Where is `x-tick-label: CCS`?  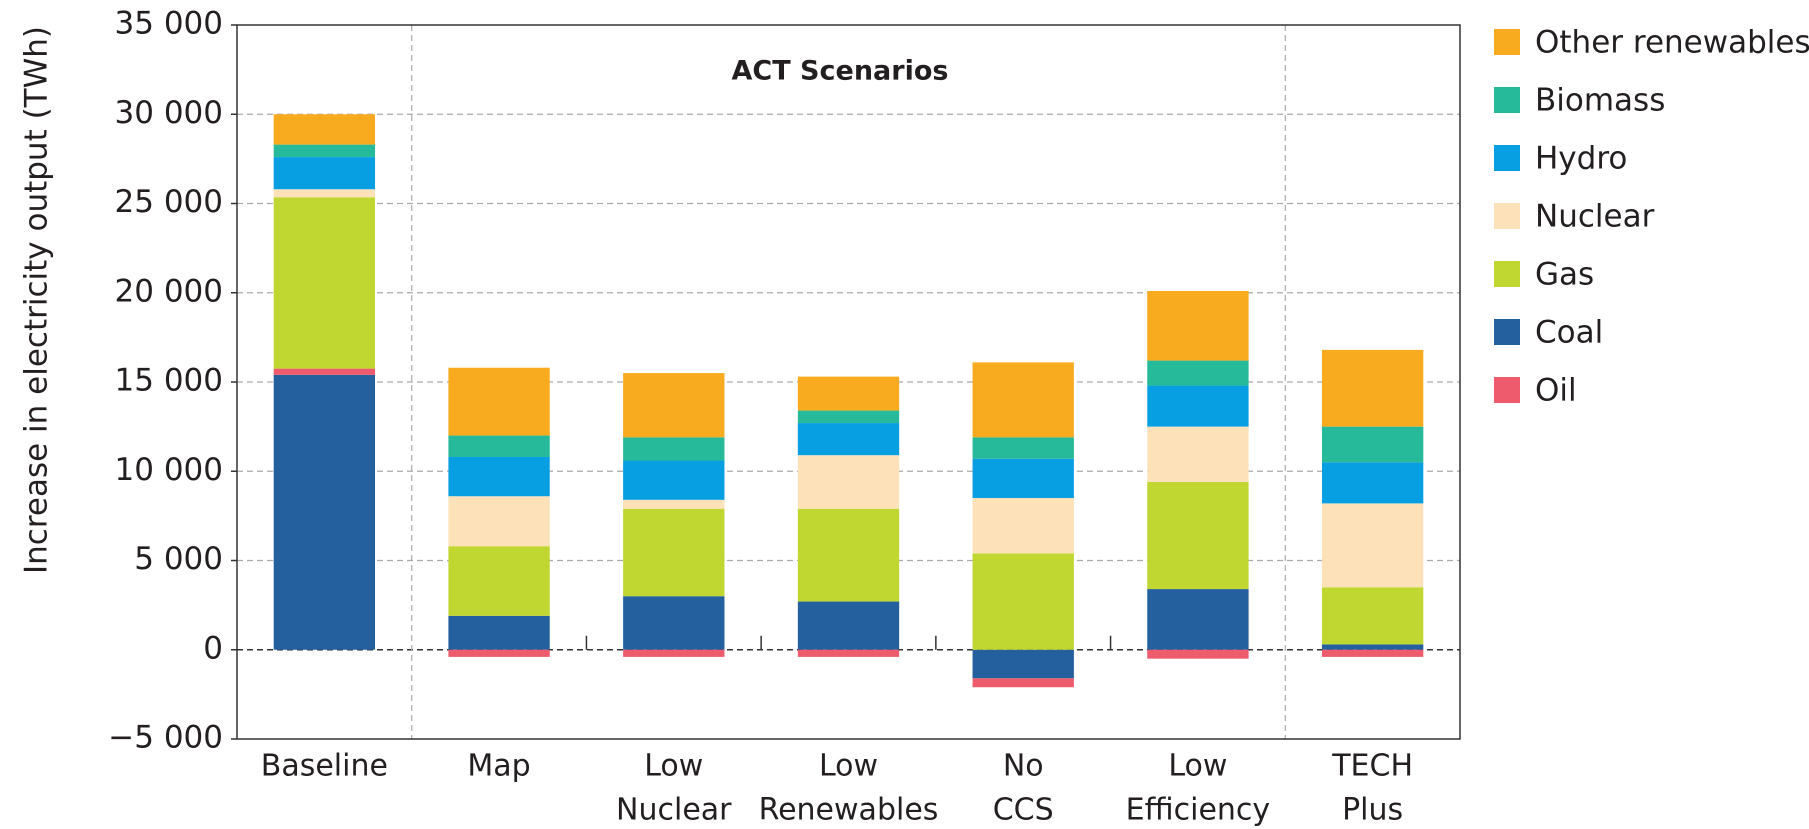
x-tick-label: CCS is located at coordinates (1023, 810).